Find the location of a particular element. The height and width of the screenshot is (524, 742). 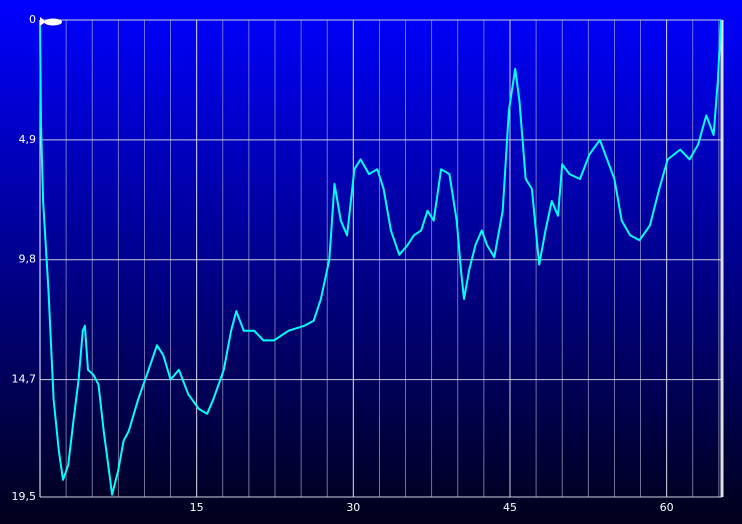

x-tick-label: 30 is located at coordinates (353, 507).